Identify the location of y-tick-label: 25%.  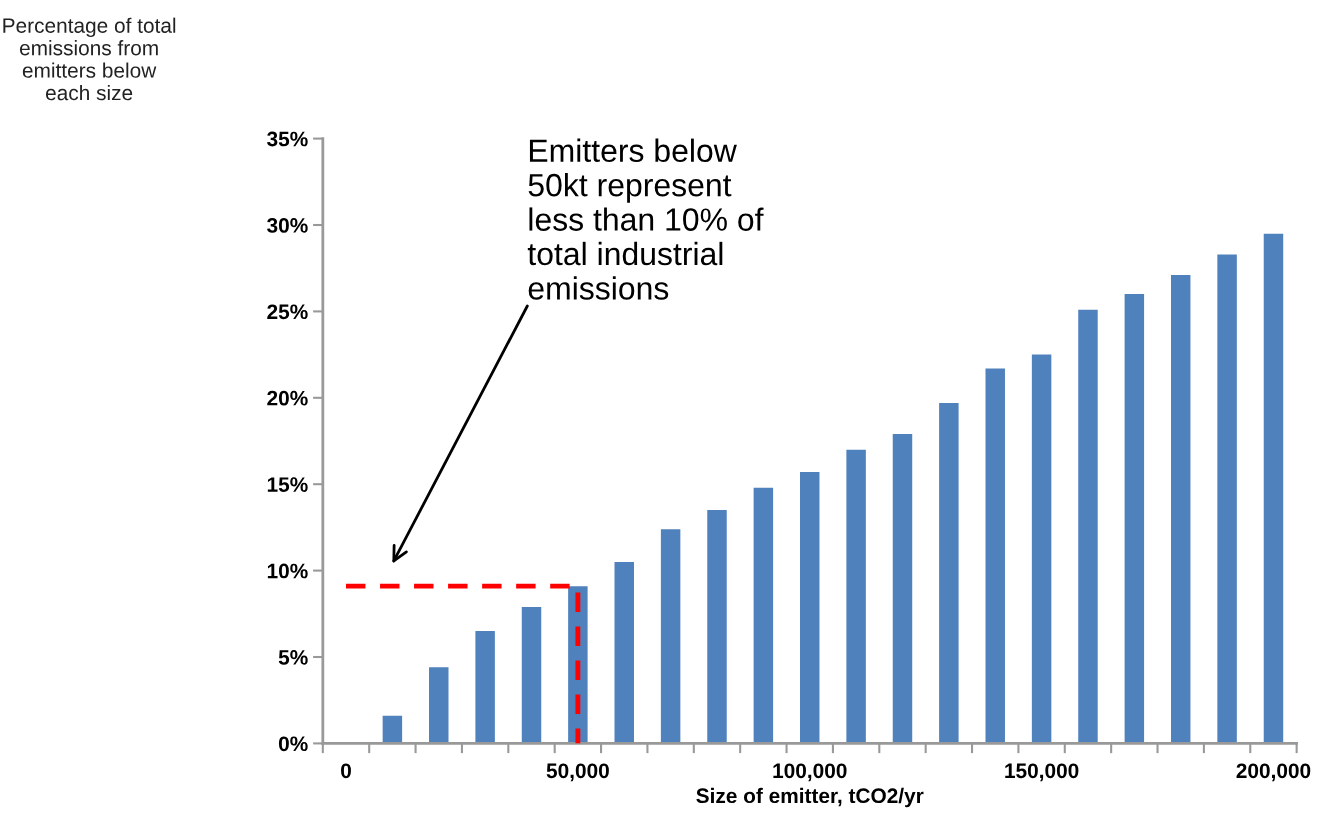
(287, 312).